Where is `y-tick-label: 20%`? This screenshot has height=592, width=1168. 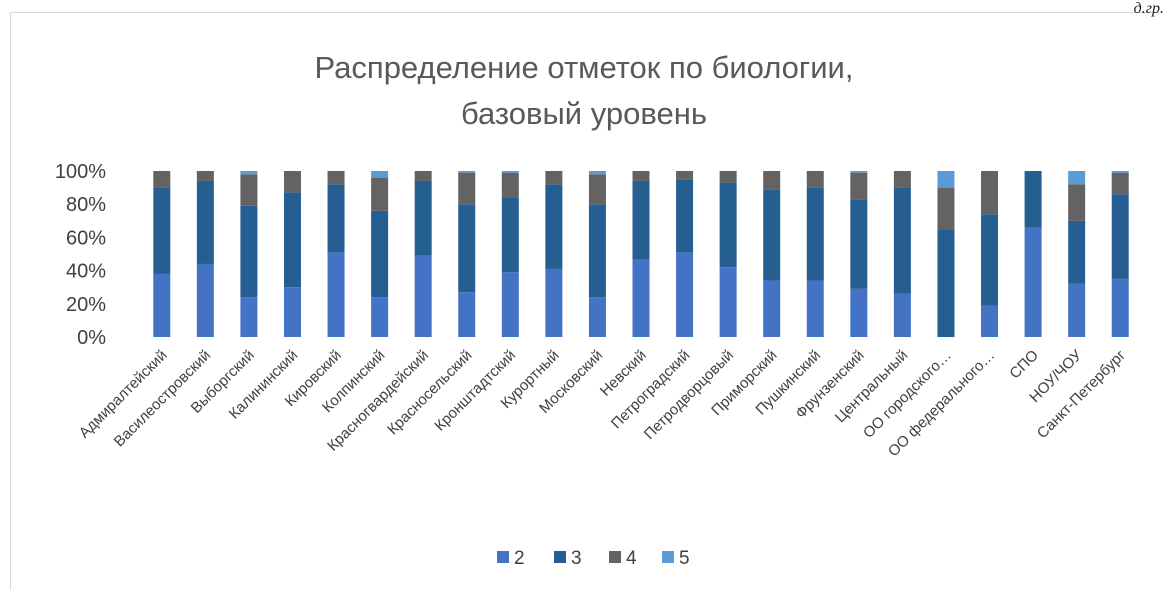 y-tick-label: 20% is located at coordinates (86, 305).